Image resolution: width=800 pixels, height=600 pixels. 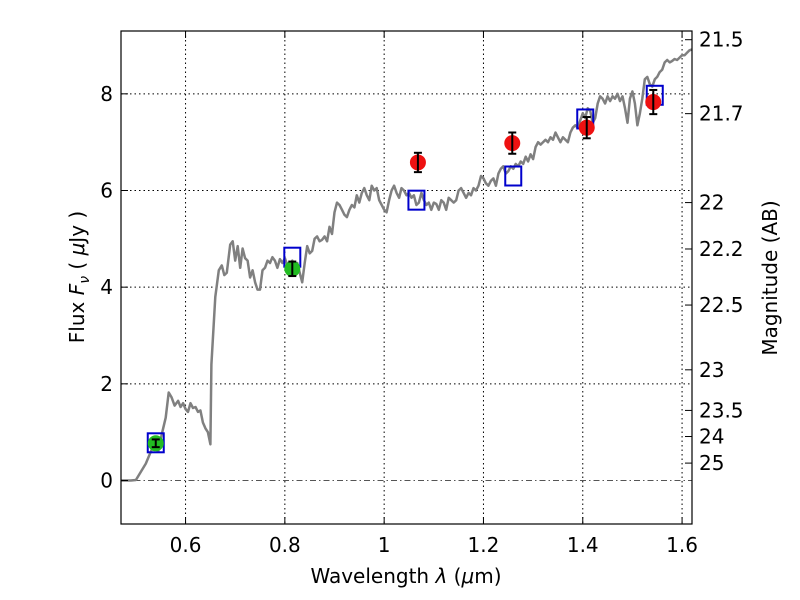 What do you see at coordinates (711, 463) in the screenshot?
I see `y2-tick-label-8: 25` at bounding box center [711, 463].